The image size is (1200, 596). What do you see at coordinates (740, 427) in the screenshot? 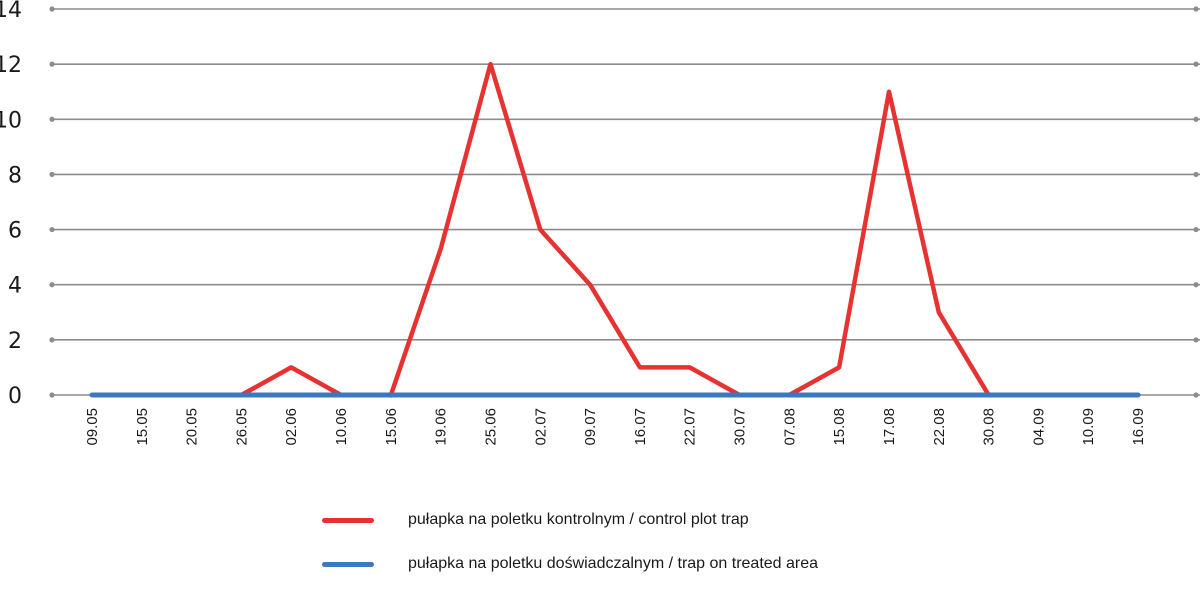
I see `x-tick-label: 30.07` at bounding box center [740, 427].